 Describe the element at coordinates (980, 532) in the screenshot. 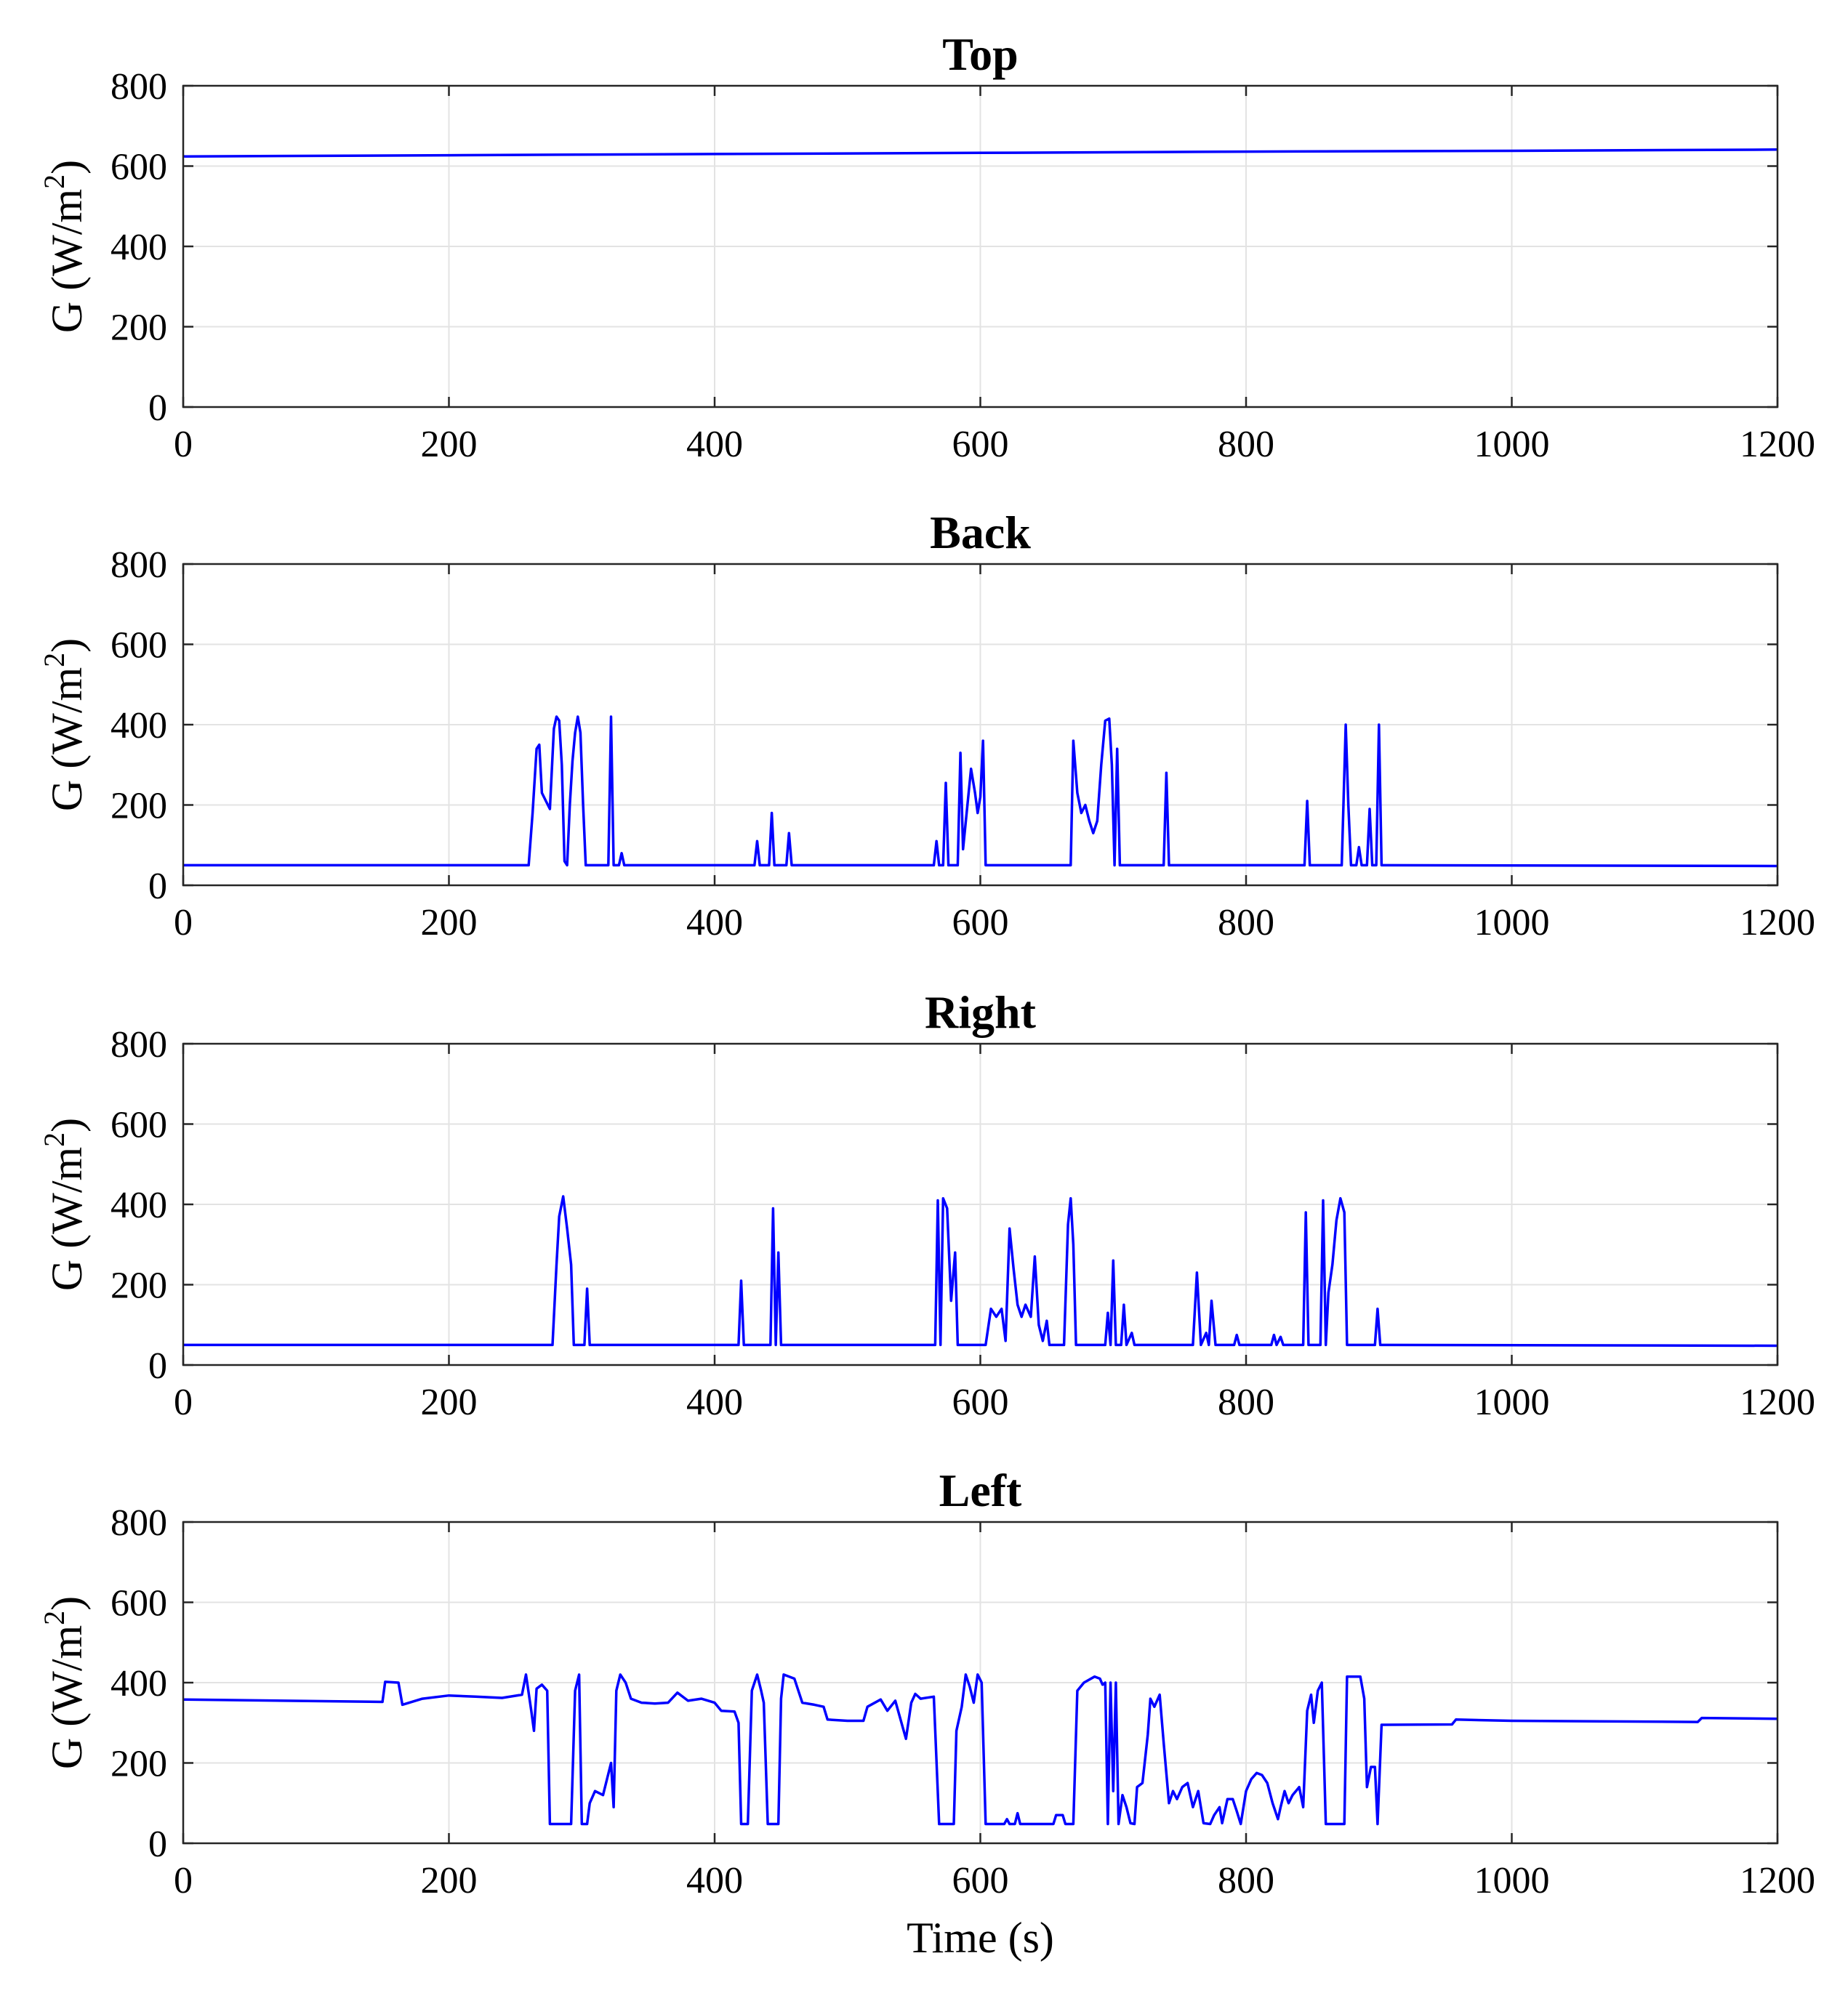

I see `panel-title: Back` at that location.